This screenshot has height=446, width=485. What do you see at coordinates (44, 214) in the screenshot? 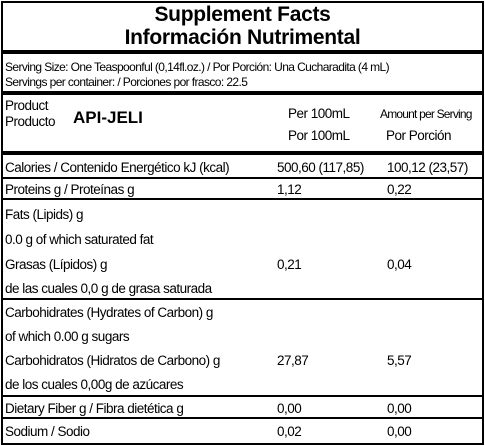
I see `row-label: Fats (Lipids) g` at bounding box center [44, 214].